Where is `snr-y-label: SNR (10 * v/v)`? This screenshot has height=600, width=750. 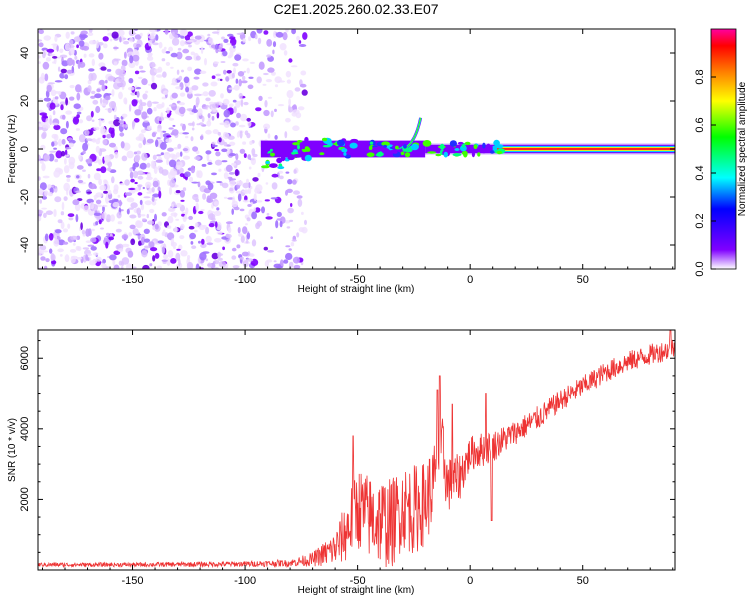
snr-y-label: SNR (10 * v/v) is located at coordinates (12, 450).